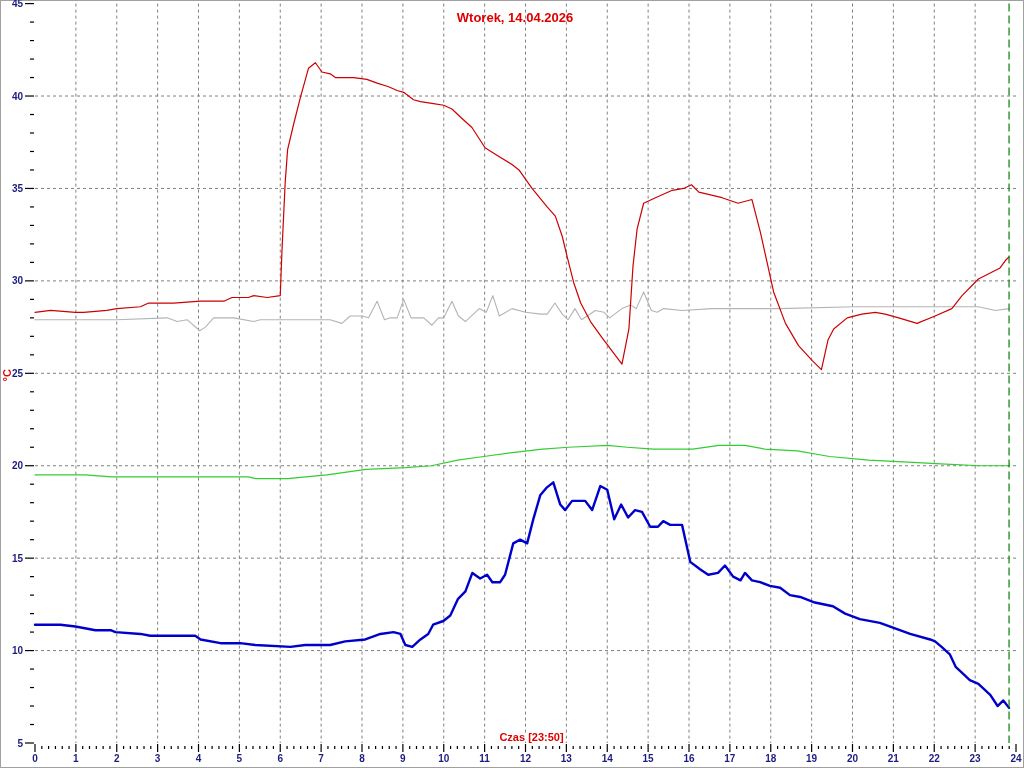 This screenshot has width=1024, height=768. What do you see at coordinates (515, 17) in the screenshot?
I see `text: Wtorek, 14.04.2026` at bounding box center [515, 17].